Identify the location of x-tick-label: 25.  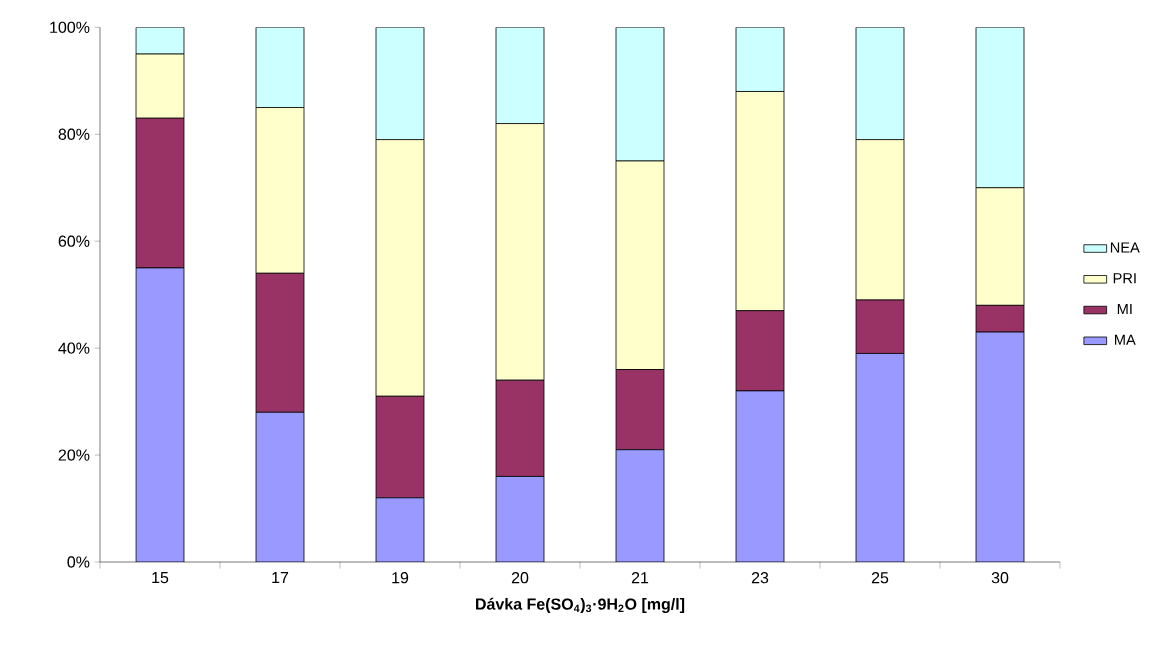
(880, 578).